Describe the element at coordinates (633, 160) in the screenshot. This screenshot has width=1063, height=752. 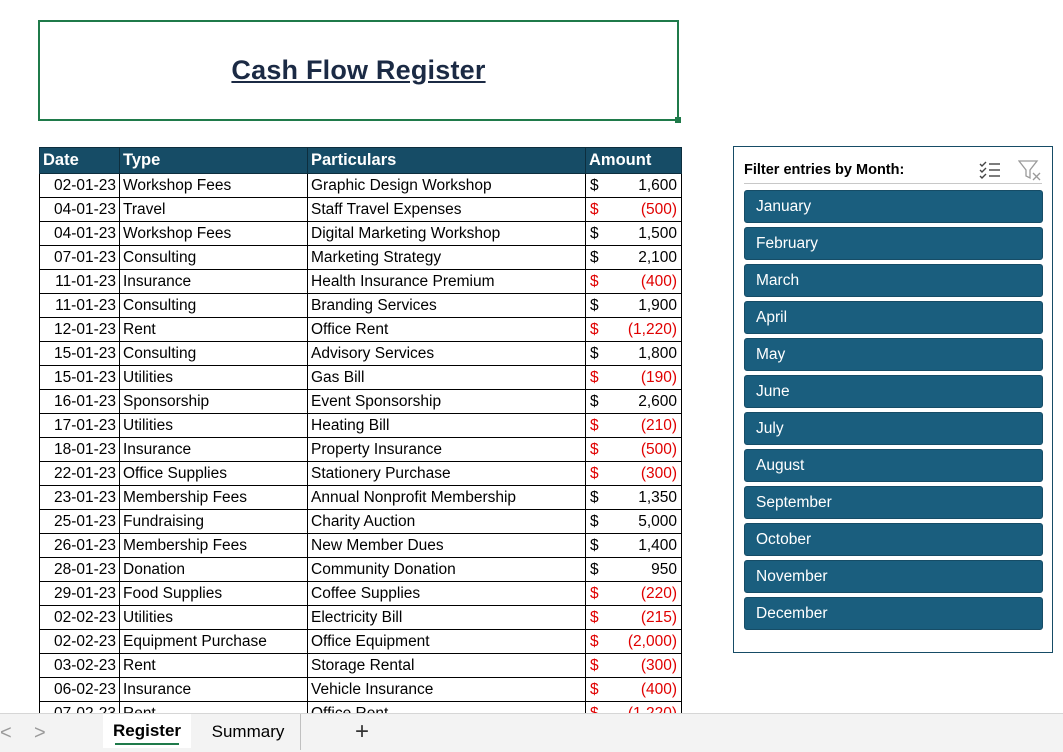
I see `header-amount: Amount` at that location.